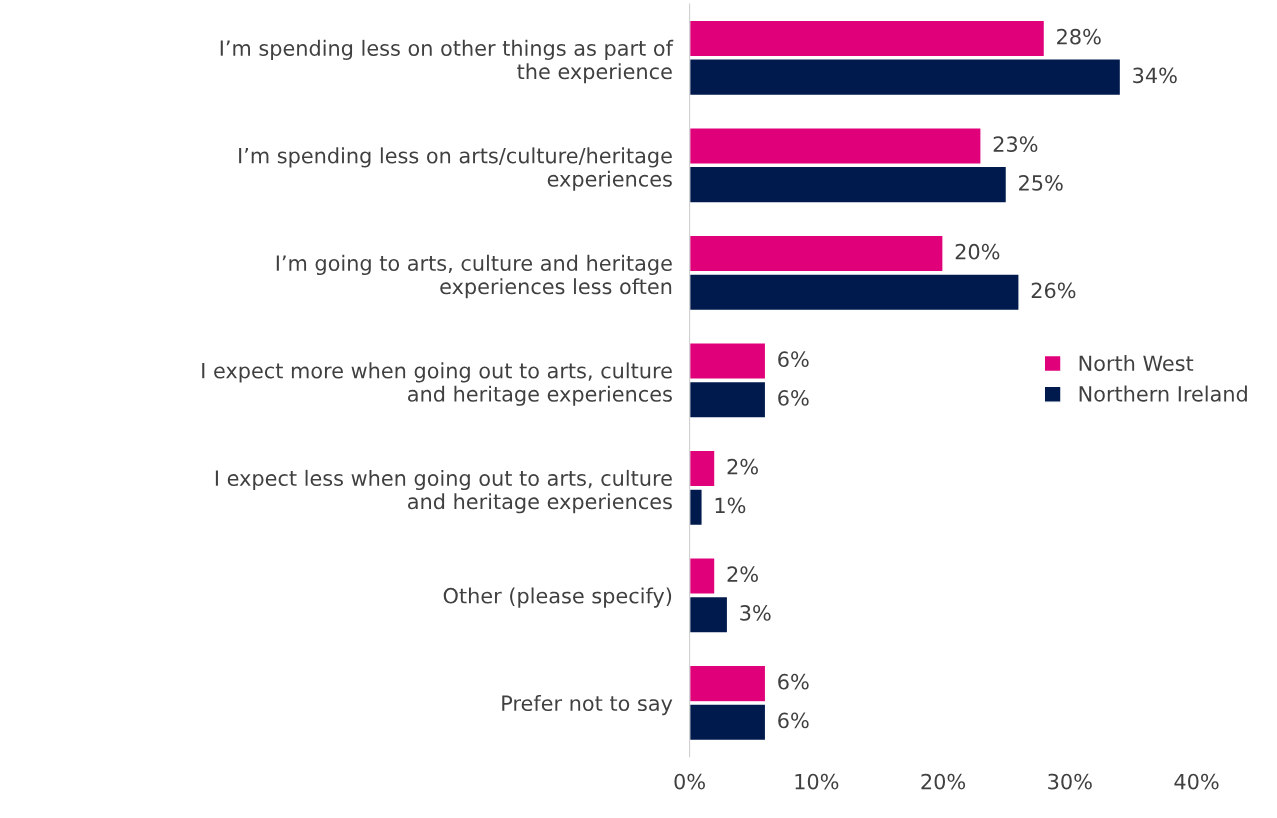  I want to click on data-label: 25%, so click(1041, 182).